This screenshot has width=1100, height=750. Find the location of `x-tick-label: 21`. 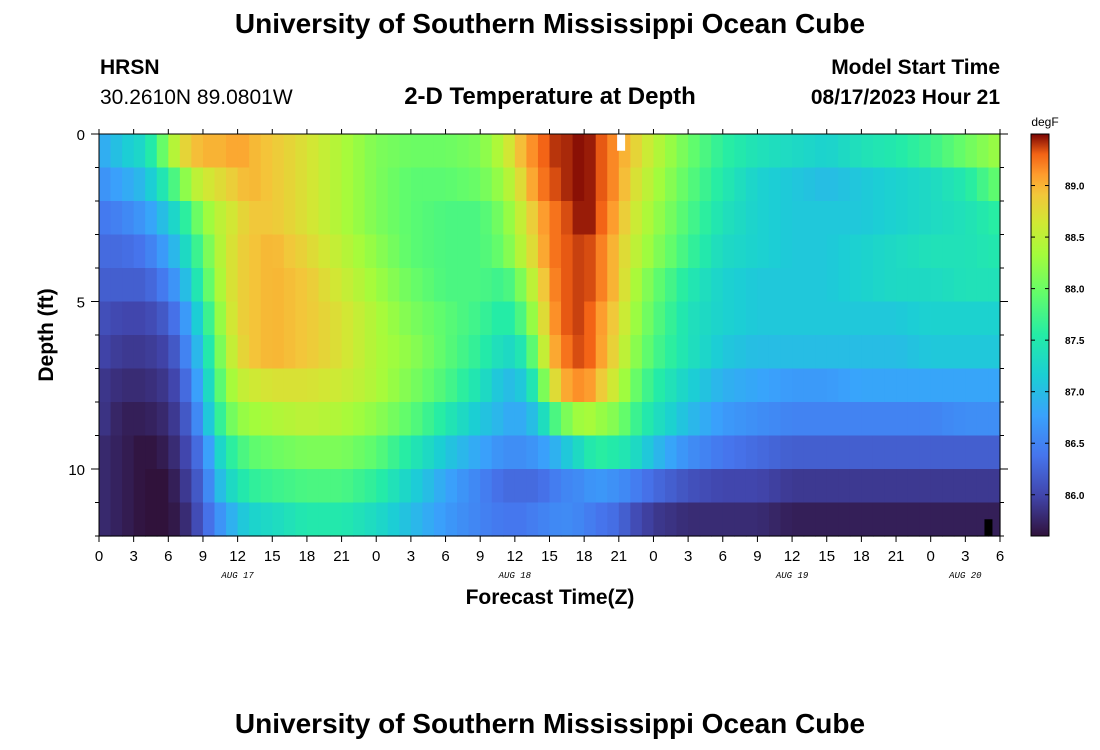

x-tick-label: 21 is located at coordinates (896, 556).